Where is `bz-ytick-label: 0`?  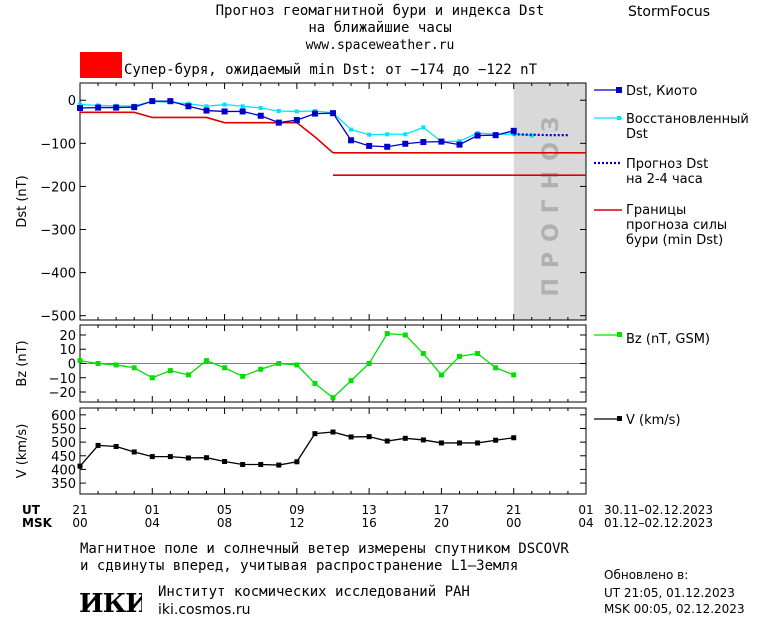 bz-ytick-label: 0 is located at coordinates (72, 365).